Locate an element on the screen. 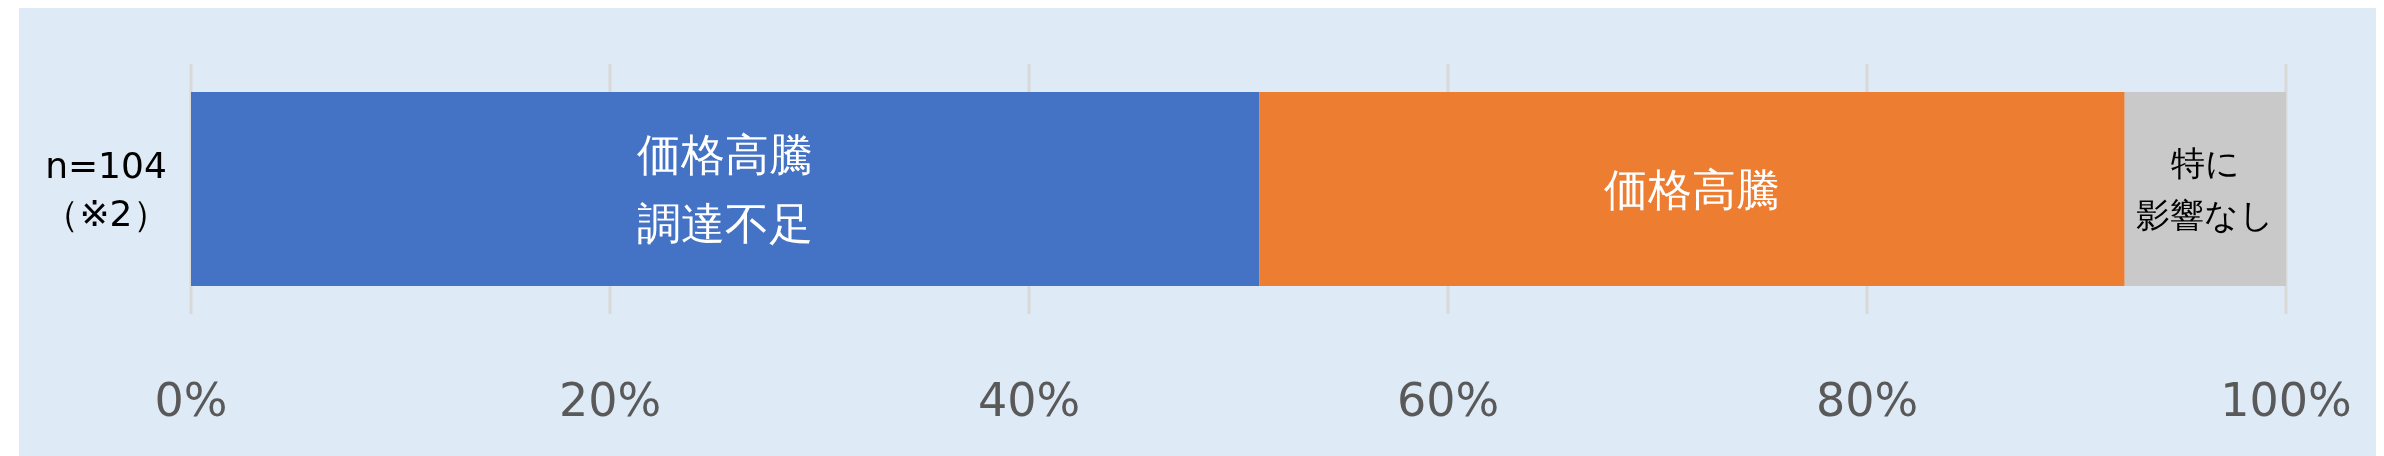 This screenshot has width=2384, height=456. x-tick-label: 40% is located at coordinates (1029, 400).